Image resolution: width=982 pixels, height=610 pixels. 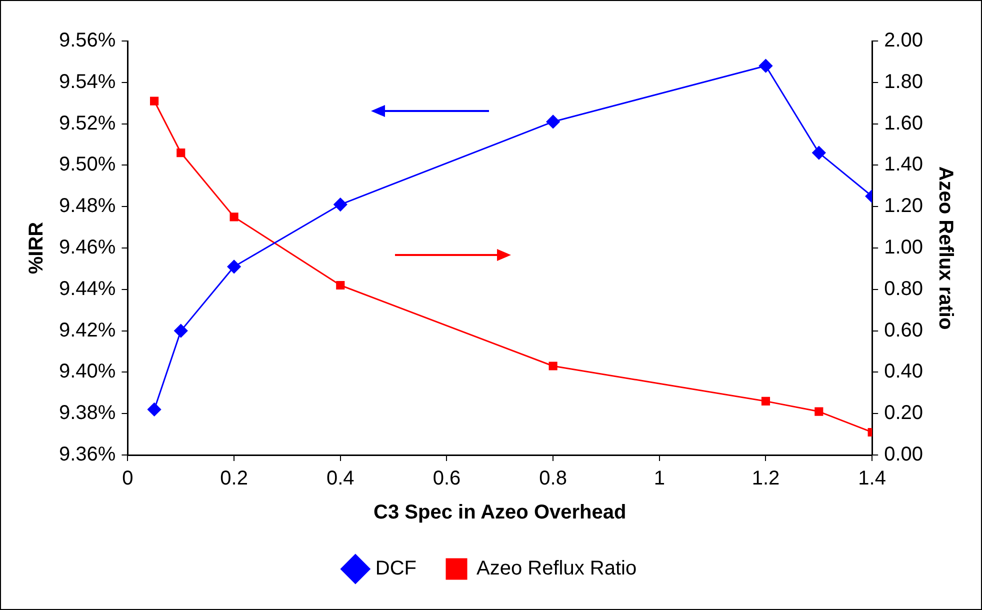 What do you see at coordinates (87, 371) in the screenshot?
I see `y-tick-label: 9.40%` at bounding box center [87, 371].